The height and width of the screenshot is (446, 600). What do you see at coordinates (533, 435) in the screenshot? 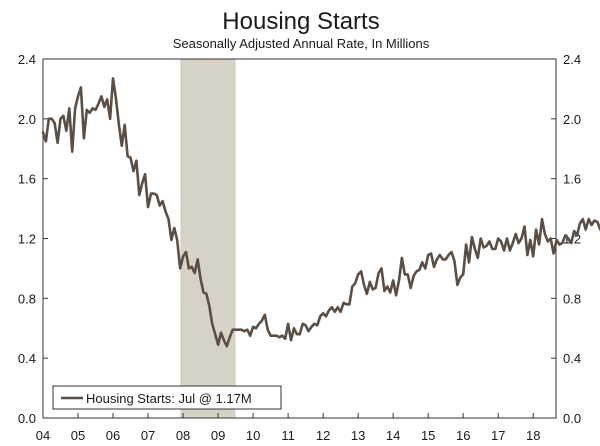
I see `x-tick-label: 18` at bounding box center [533, 435].